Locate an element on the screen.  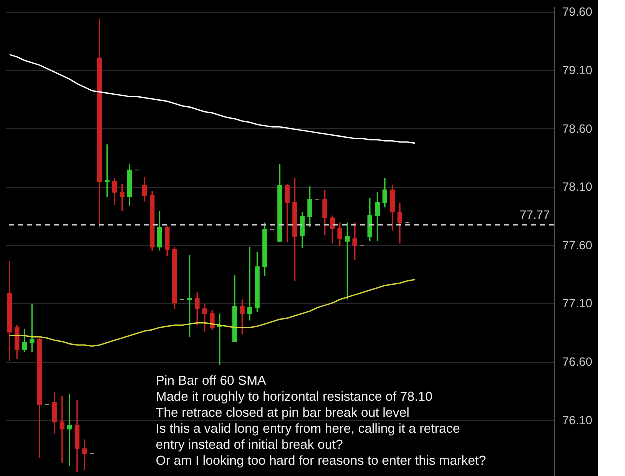
y-tick-label: 79.10 is located at coordinates (577, 70).